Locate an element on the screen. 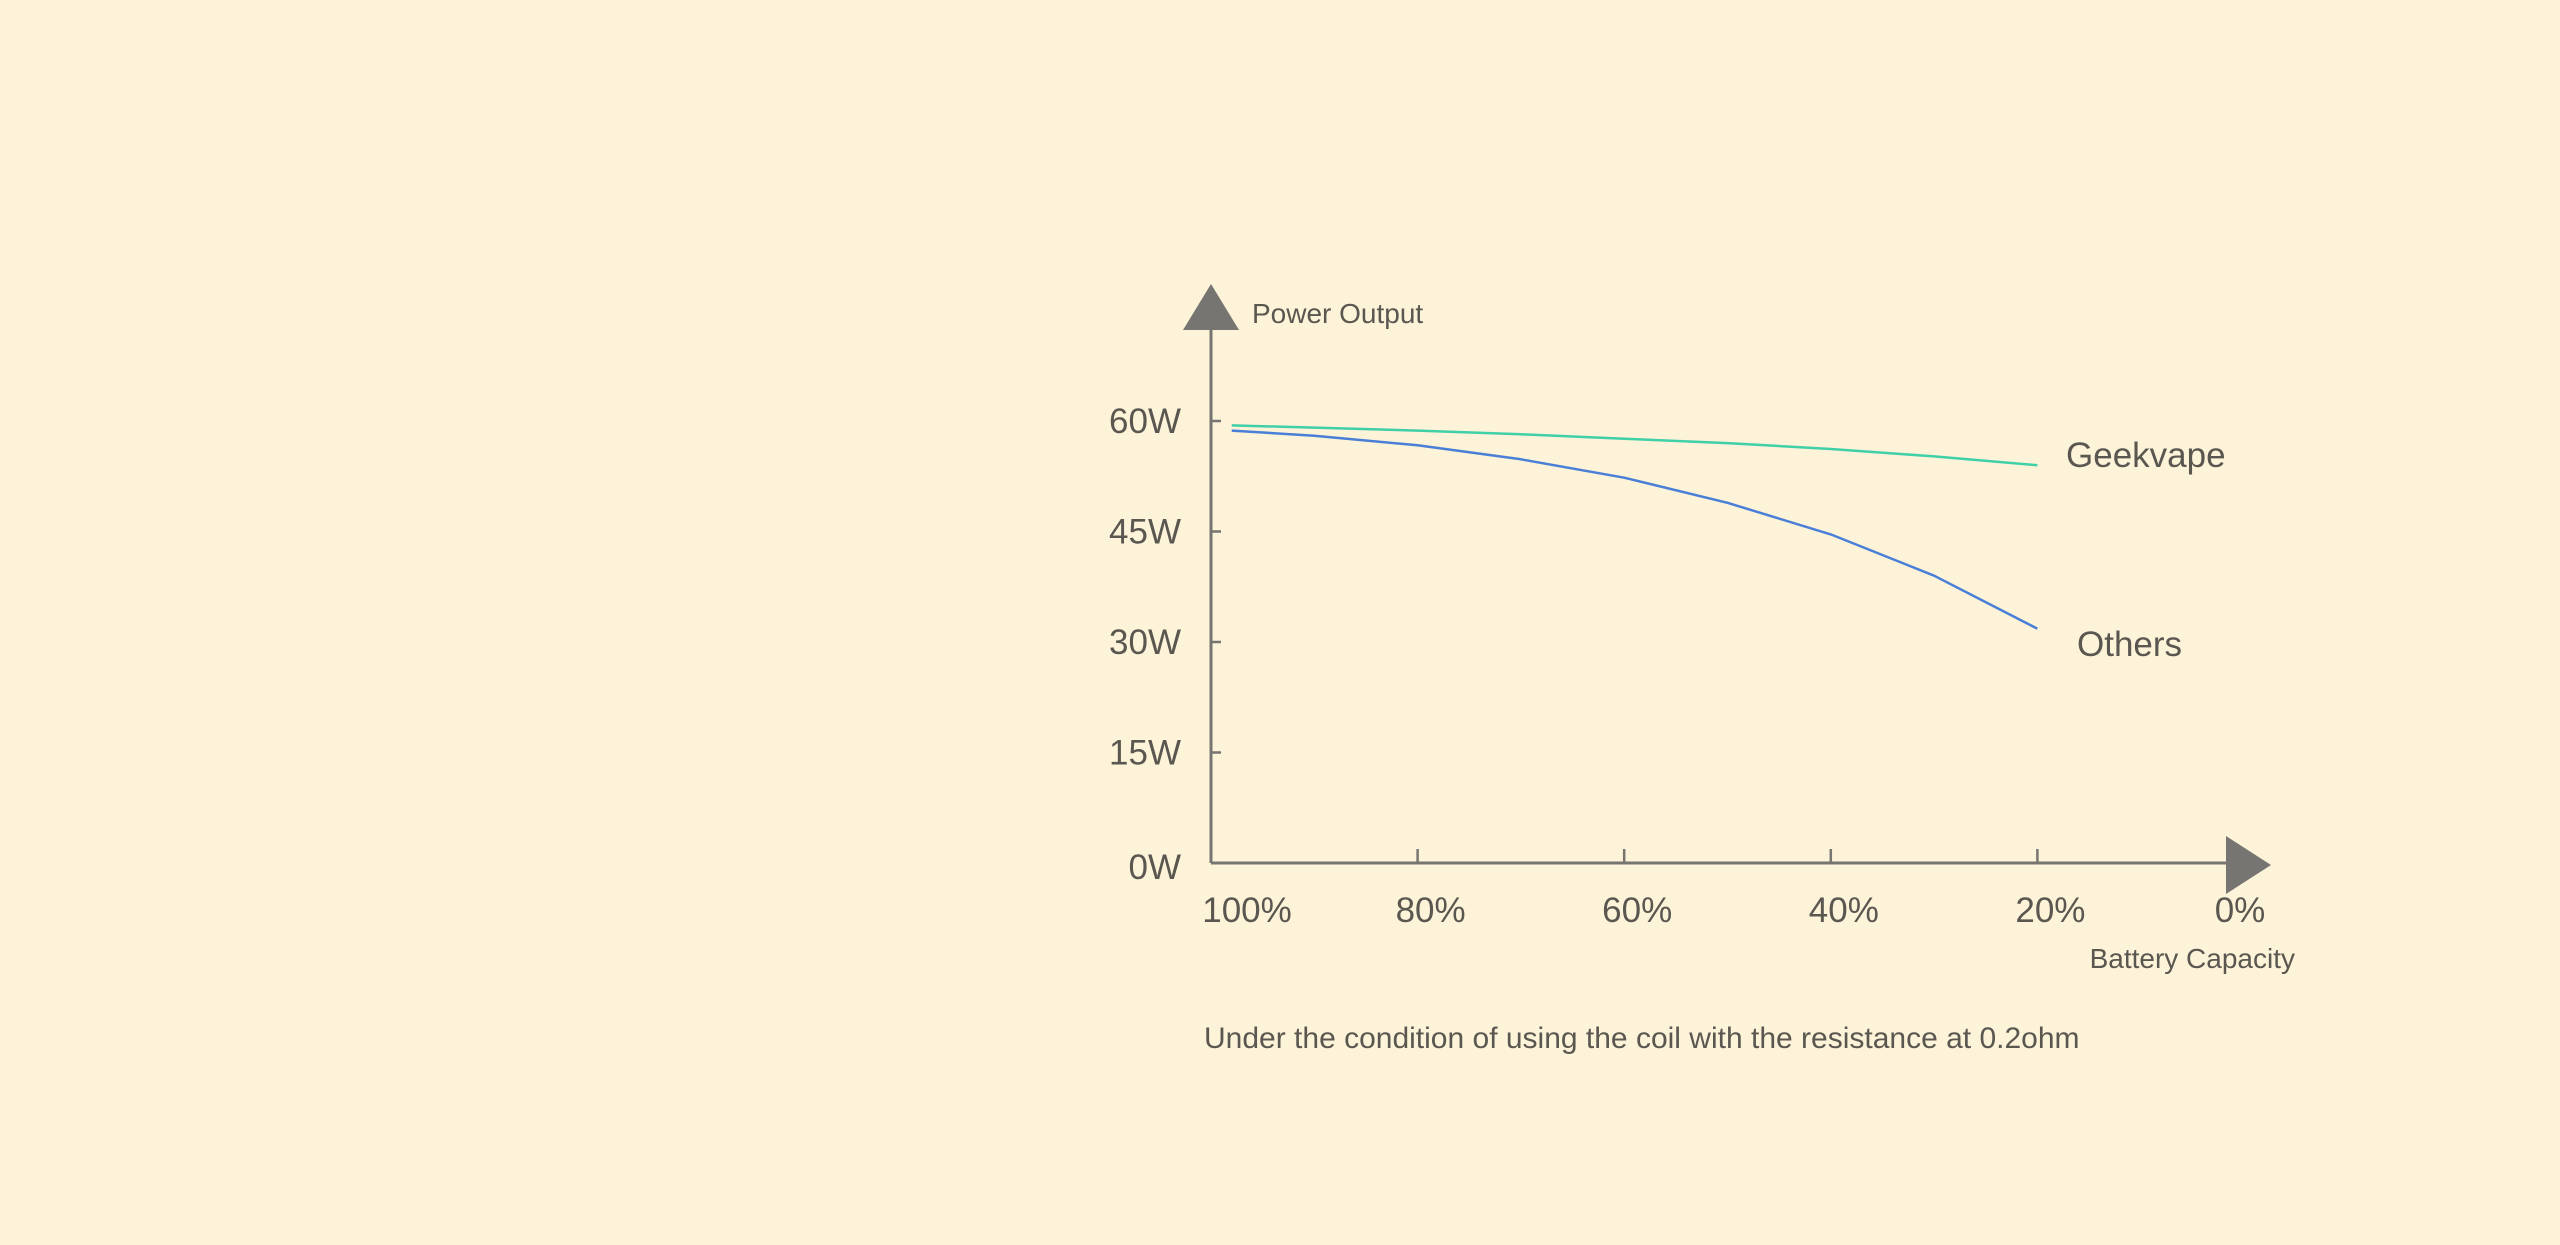  x-tick-label: 100% is located at coordinates (1247, 910).